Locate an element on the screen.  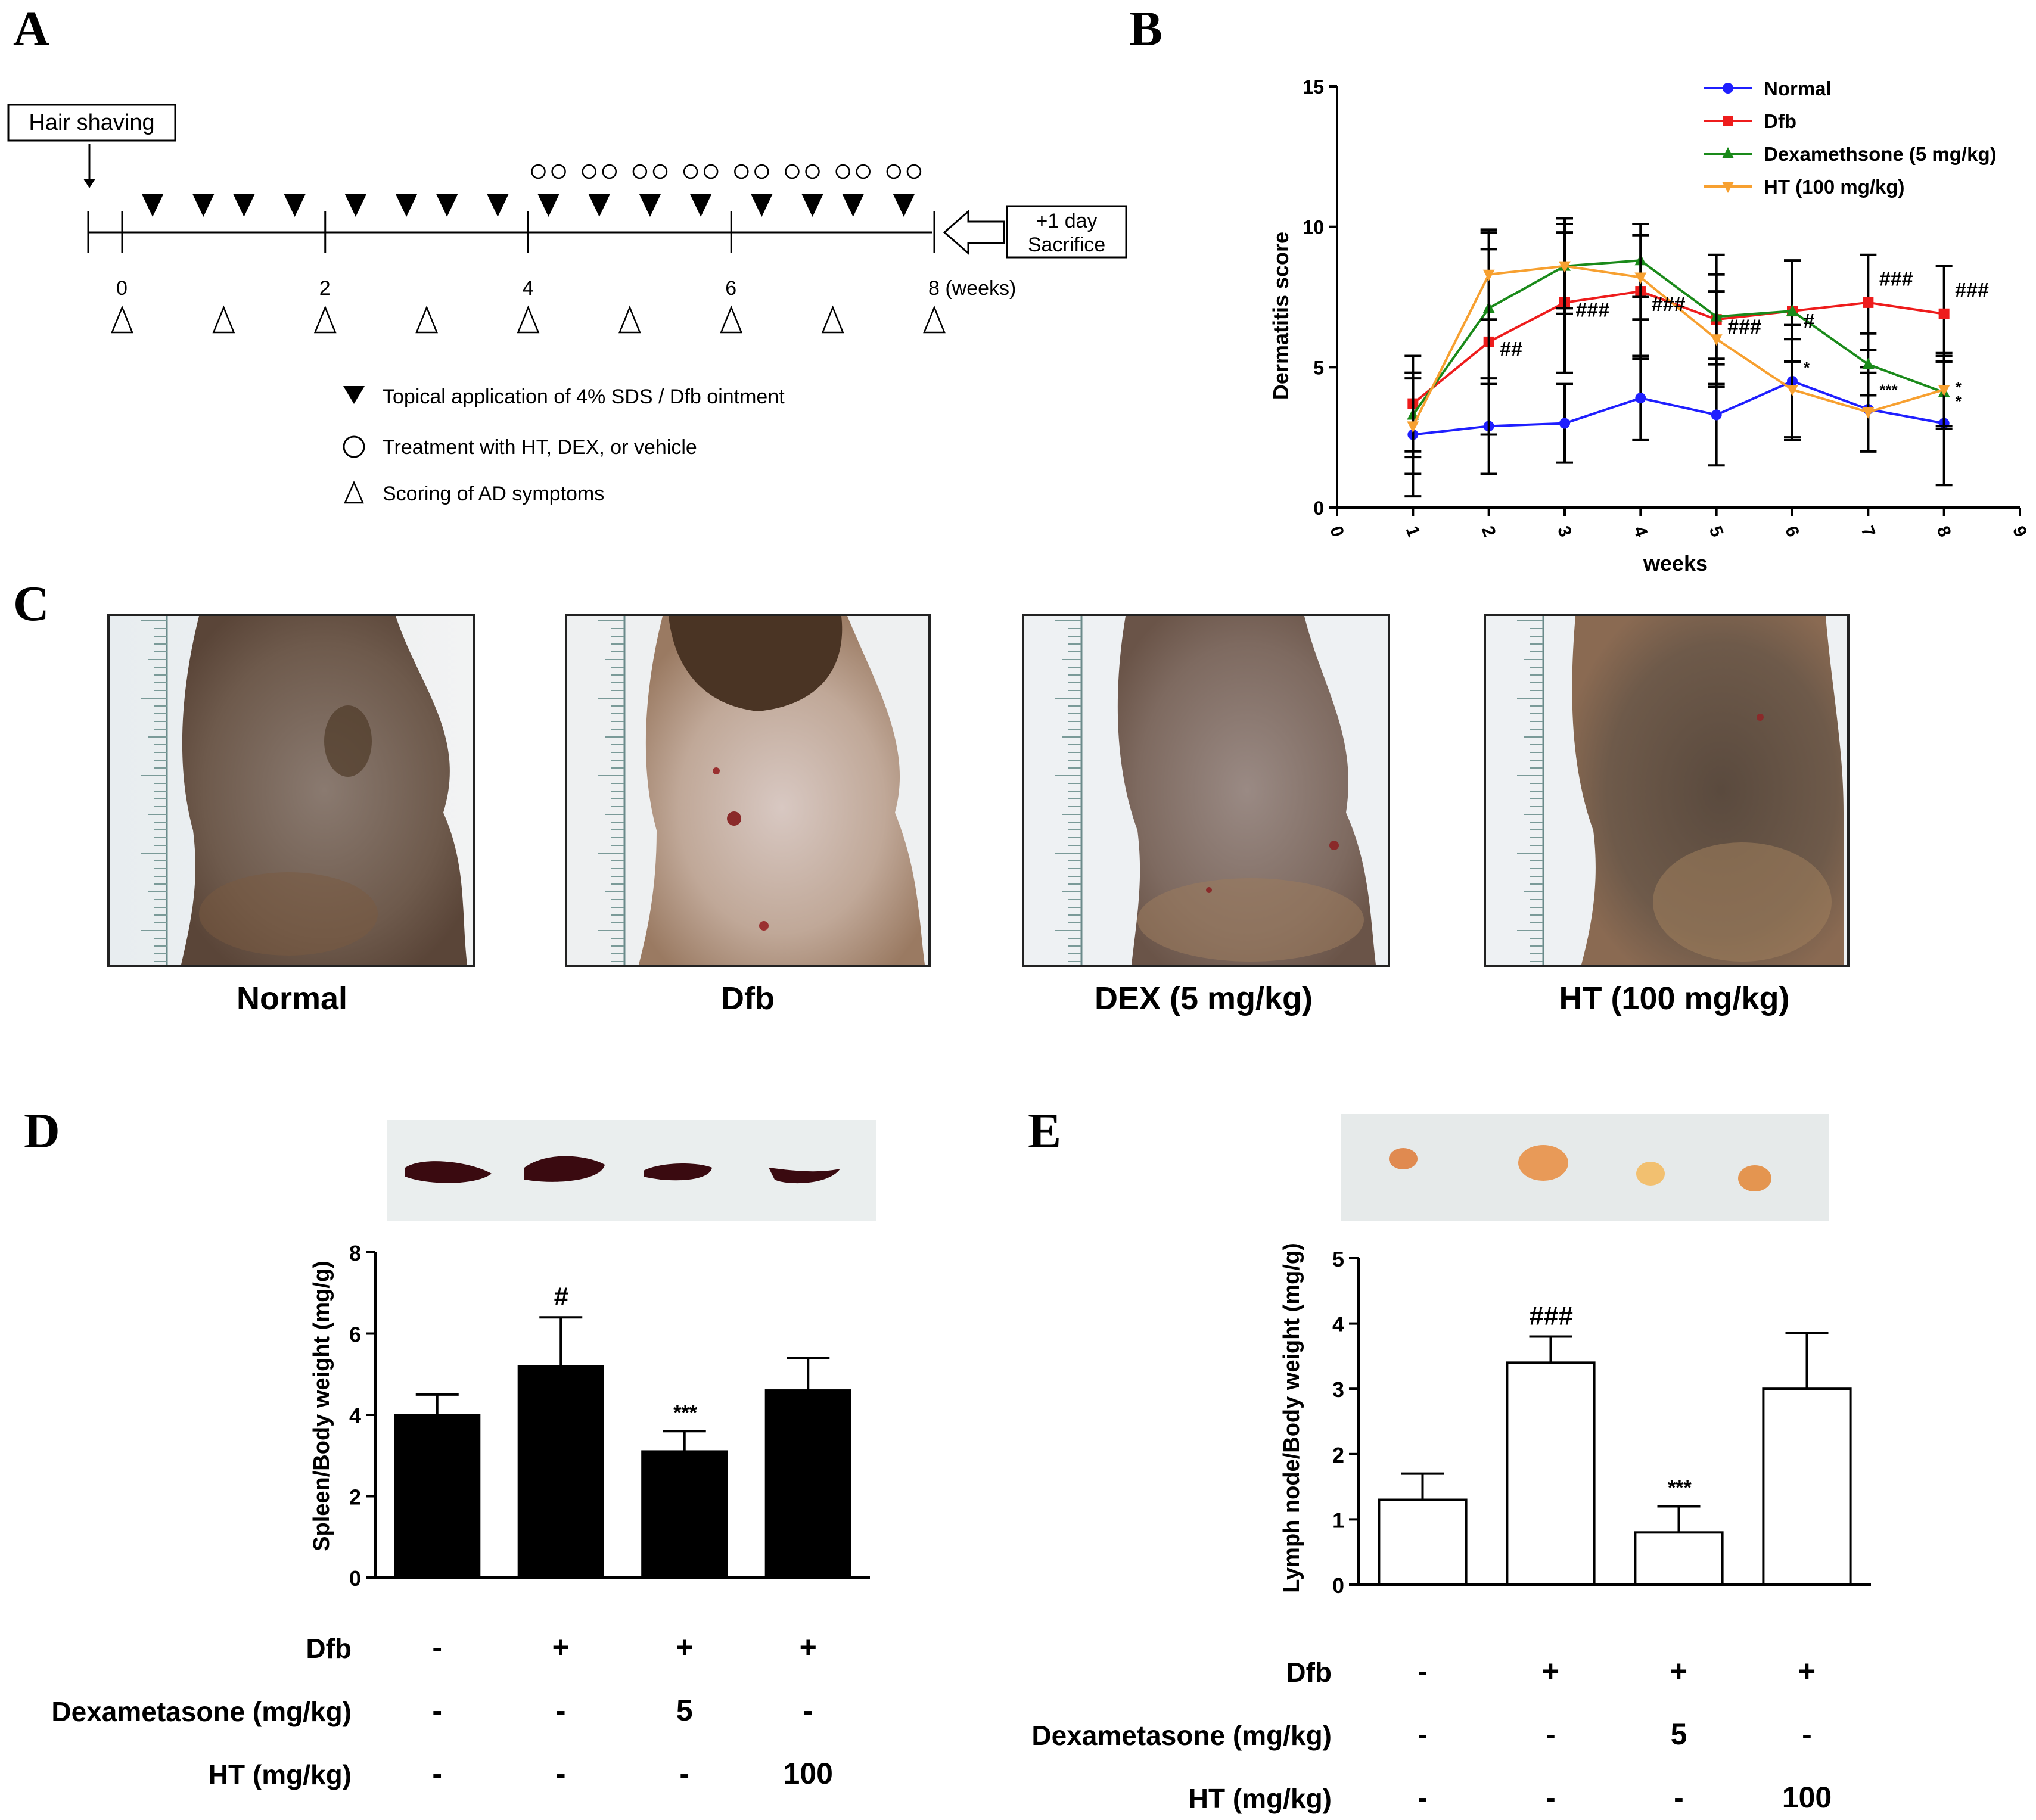
caption-ht: HT (100 mg/kg) is located at coordinates (1674, 998).